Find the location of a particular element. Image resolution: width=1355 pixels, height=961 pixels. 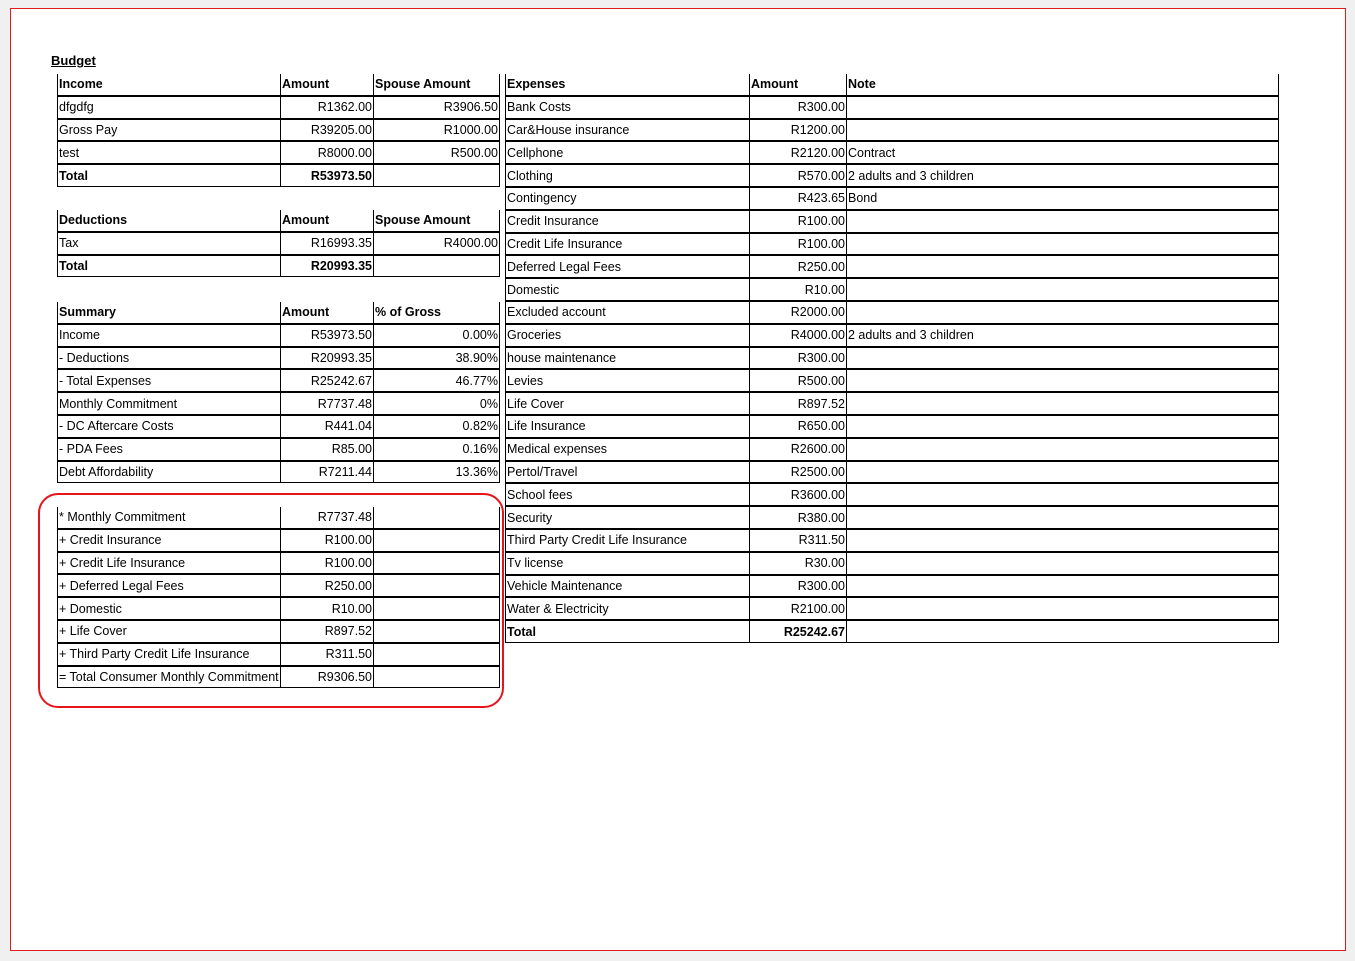

table-row-cell: R1200.00 is located at coordinates (798, 130).